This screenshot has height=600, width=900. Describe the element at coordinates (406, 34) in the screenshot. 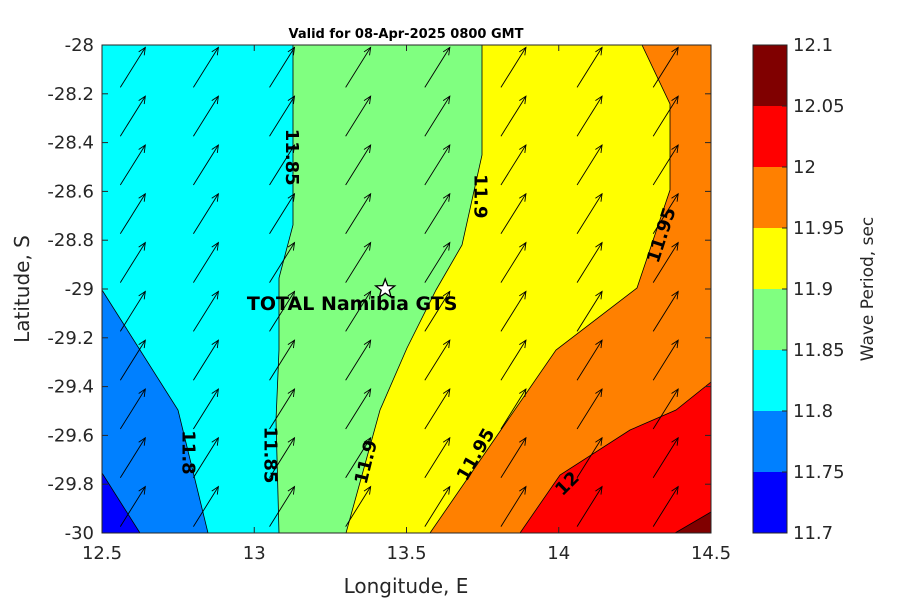

I see `chart-title: Valid for 08-Apr-2025 0800 GMT` at that location.